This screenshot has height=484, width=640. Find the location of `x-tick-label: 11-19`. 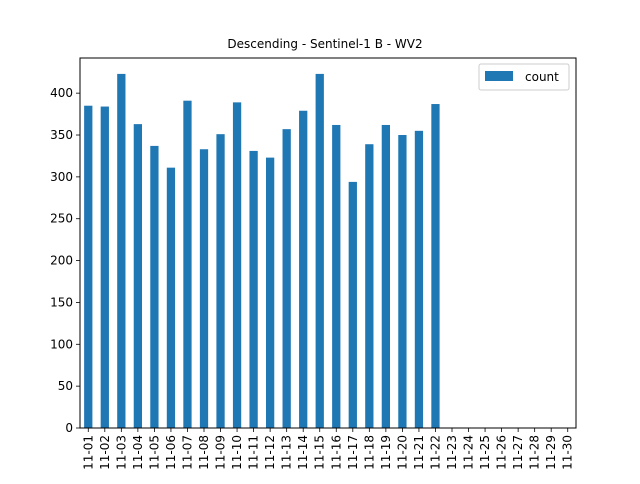

x-tick-label: 11-19 is located at coordinates (386, 452).